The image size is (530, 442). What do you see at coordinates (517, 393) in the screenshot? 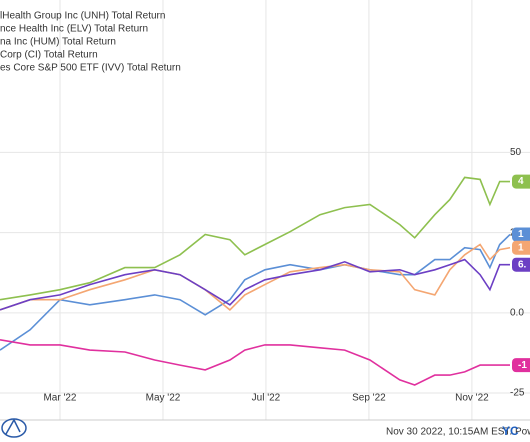
I see `y-tick-label: -25` at bounding box center [517, 393].